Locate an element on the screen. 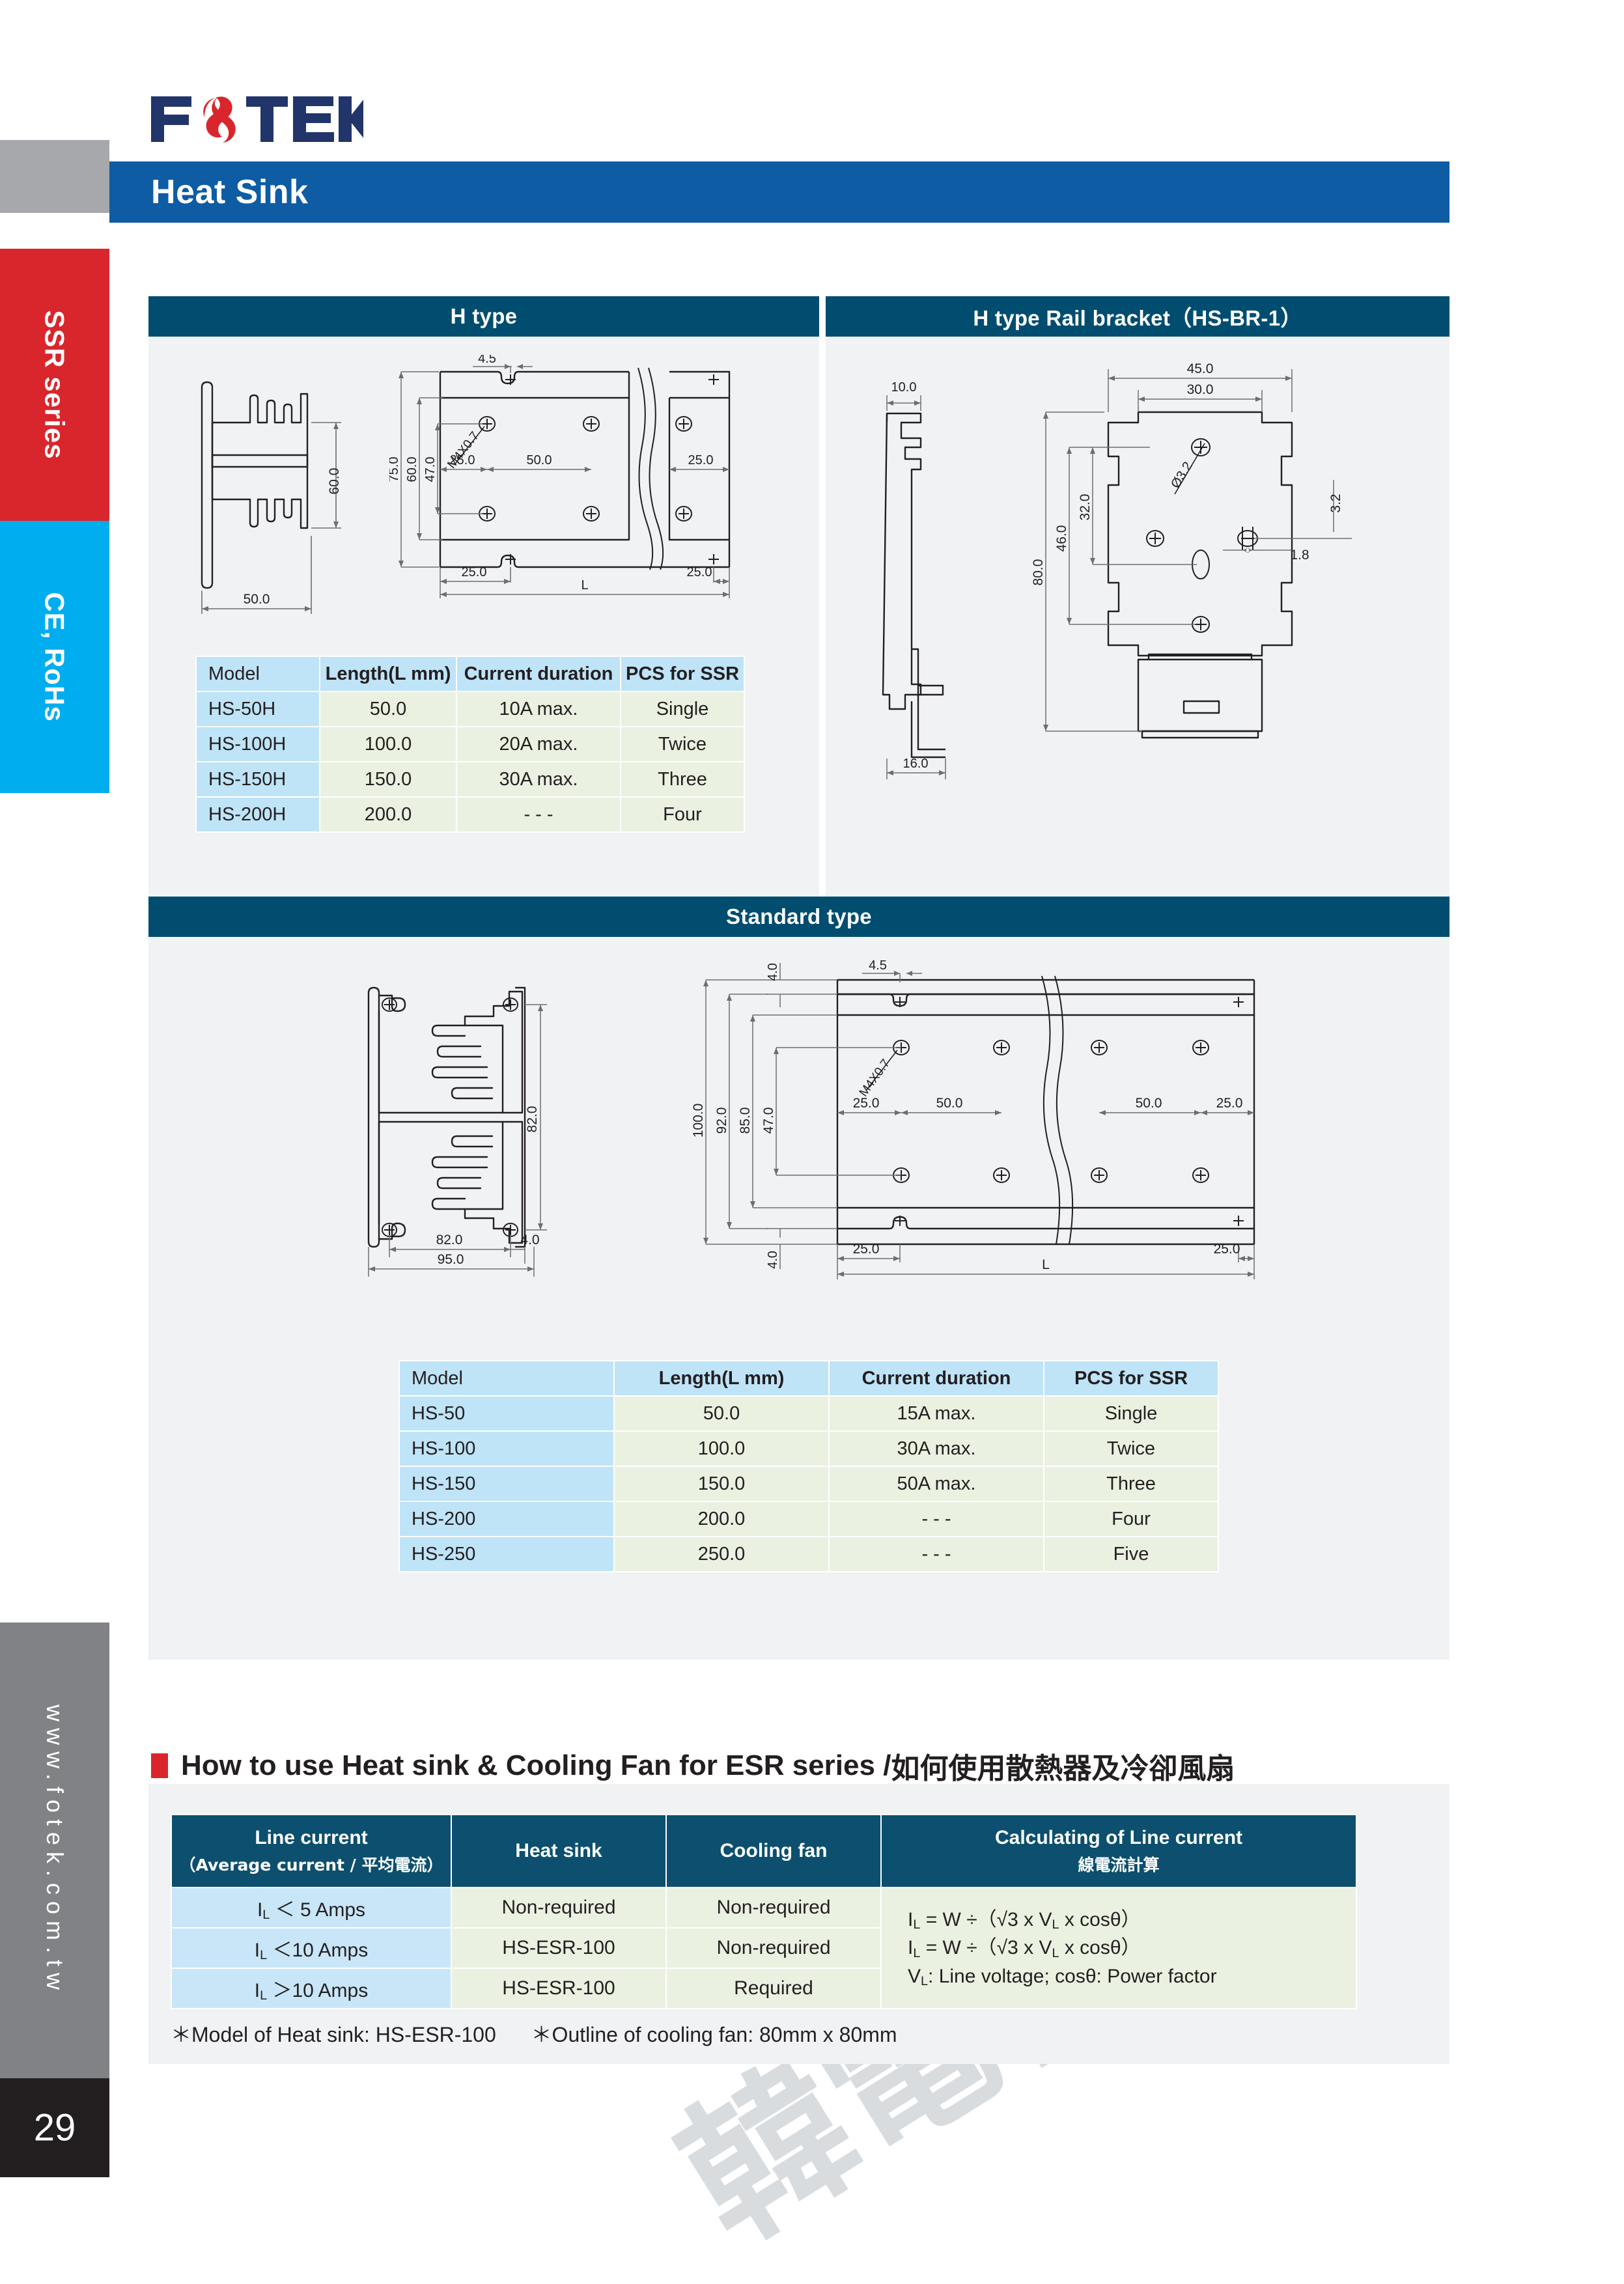  panel-h-type: H type 60.0 is located at coordinates (484, 597).